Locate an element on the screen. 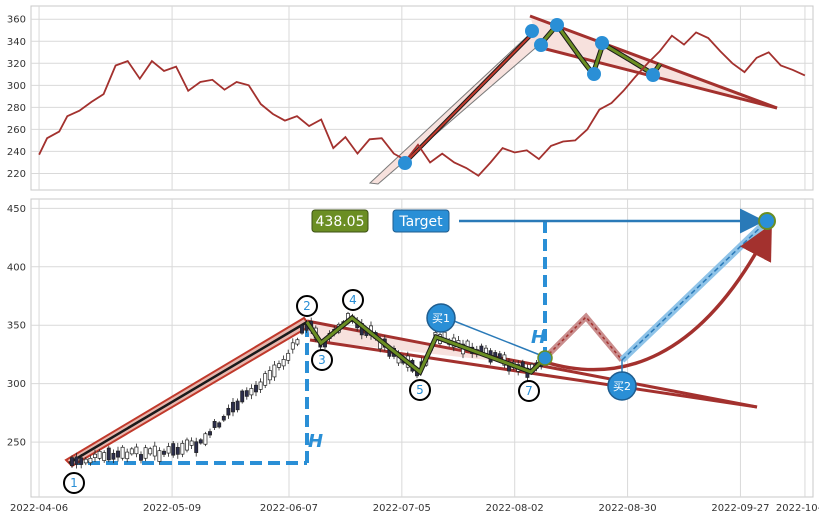  x-tick-label: 2022-08-02 is located at coordinates (515, 508).